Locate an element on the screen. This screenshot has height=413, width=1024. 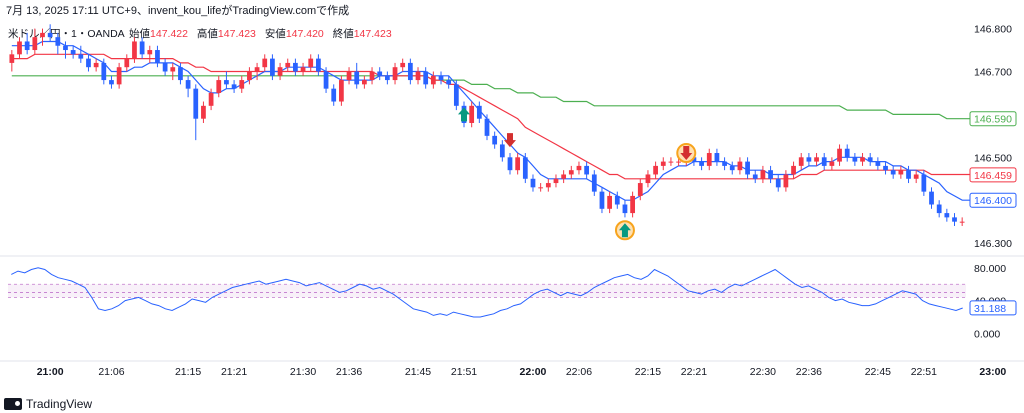
price-axis-tick-label: 146.800 is located at coordinates (993, 30).